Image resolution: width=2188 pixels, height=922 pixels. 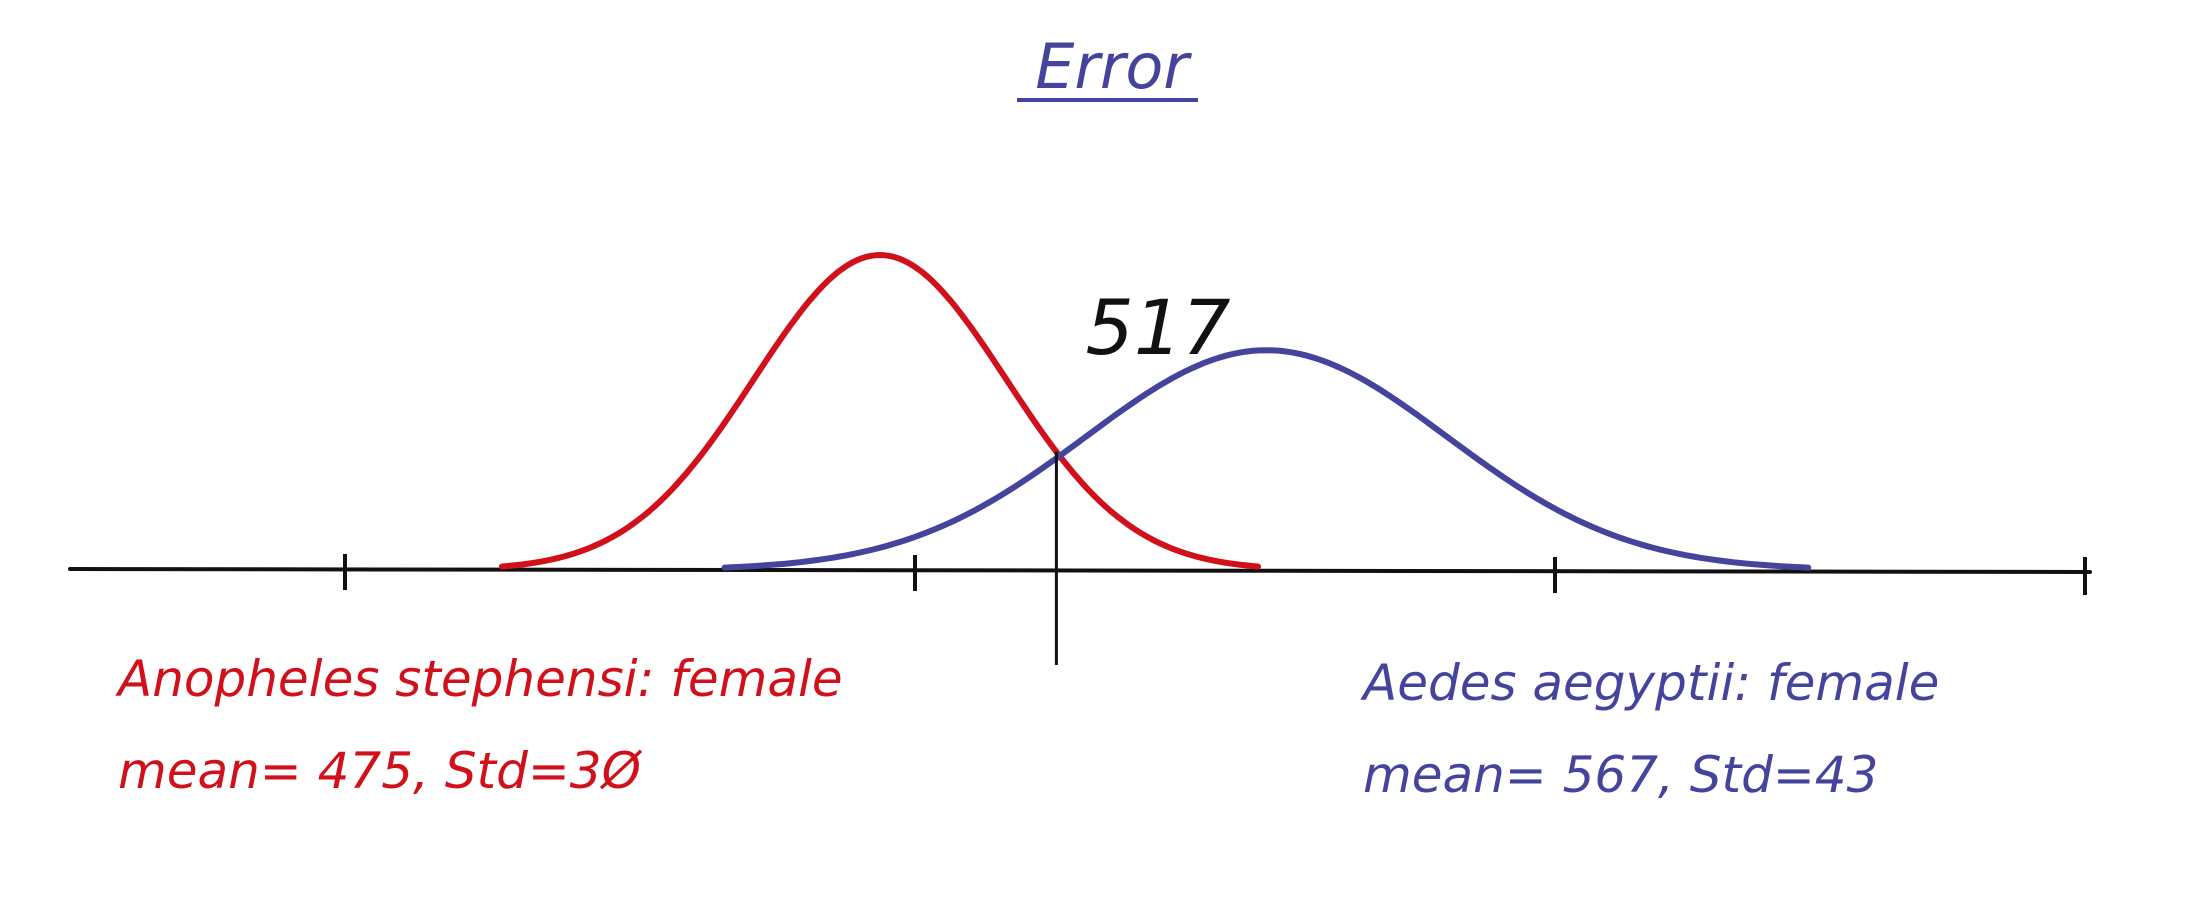 I want to click on blue-species-label: Aedes aegyptii: female, so click(x=1649, y=683).